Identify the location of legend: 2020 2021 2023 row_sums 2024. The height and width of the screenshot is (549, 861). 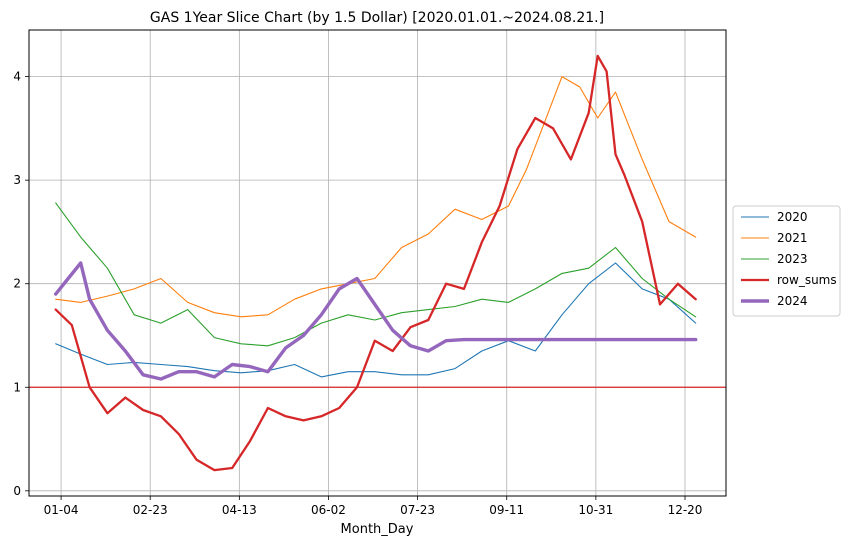
(786, 261).